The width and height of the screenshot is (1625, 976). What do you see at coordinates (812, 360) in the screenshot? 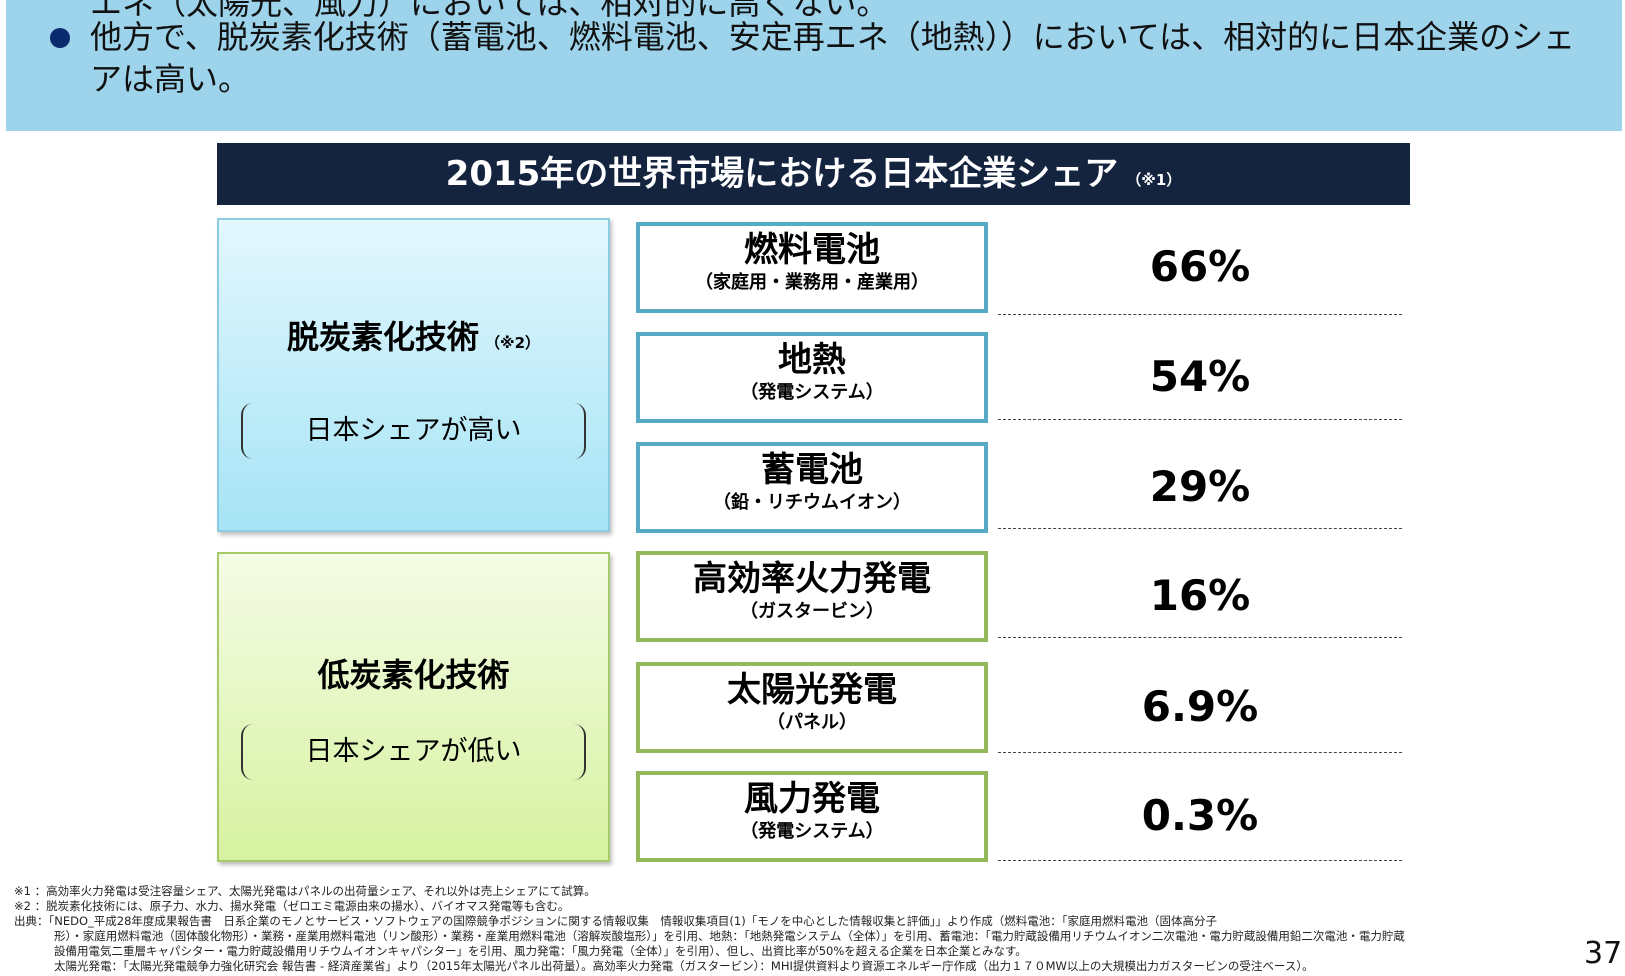
I see `technology-name: 地熱` at bounding box center [812, 360].